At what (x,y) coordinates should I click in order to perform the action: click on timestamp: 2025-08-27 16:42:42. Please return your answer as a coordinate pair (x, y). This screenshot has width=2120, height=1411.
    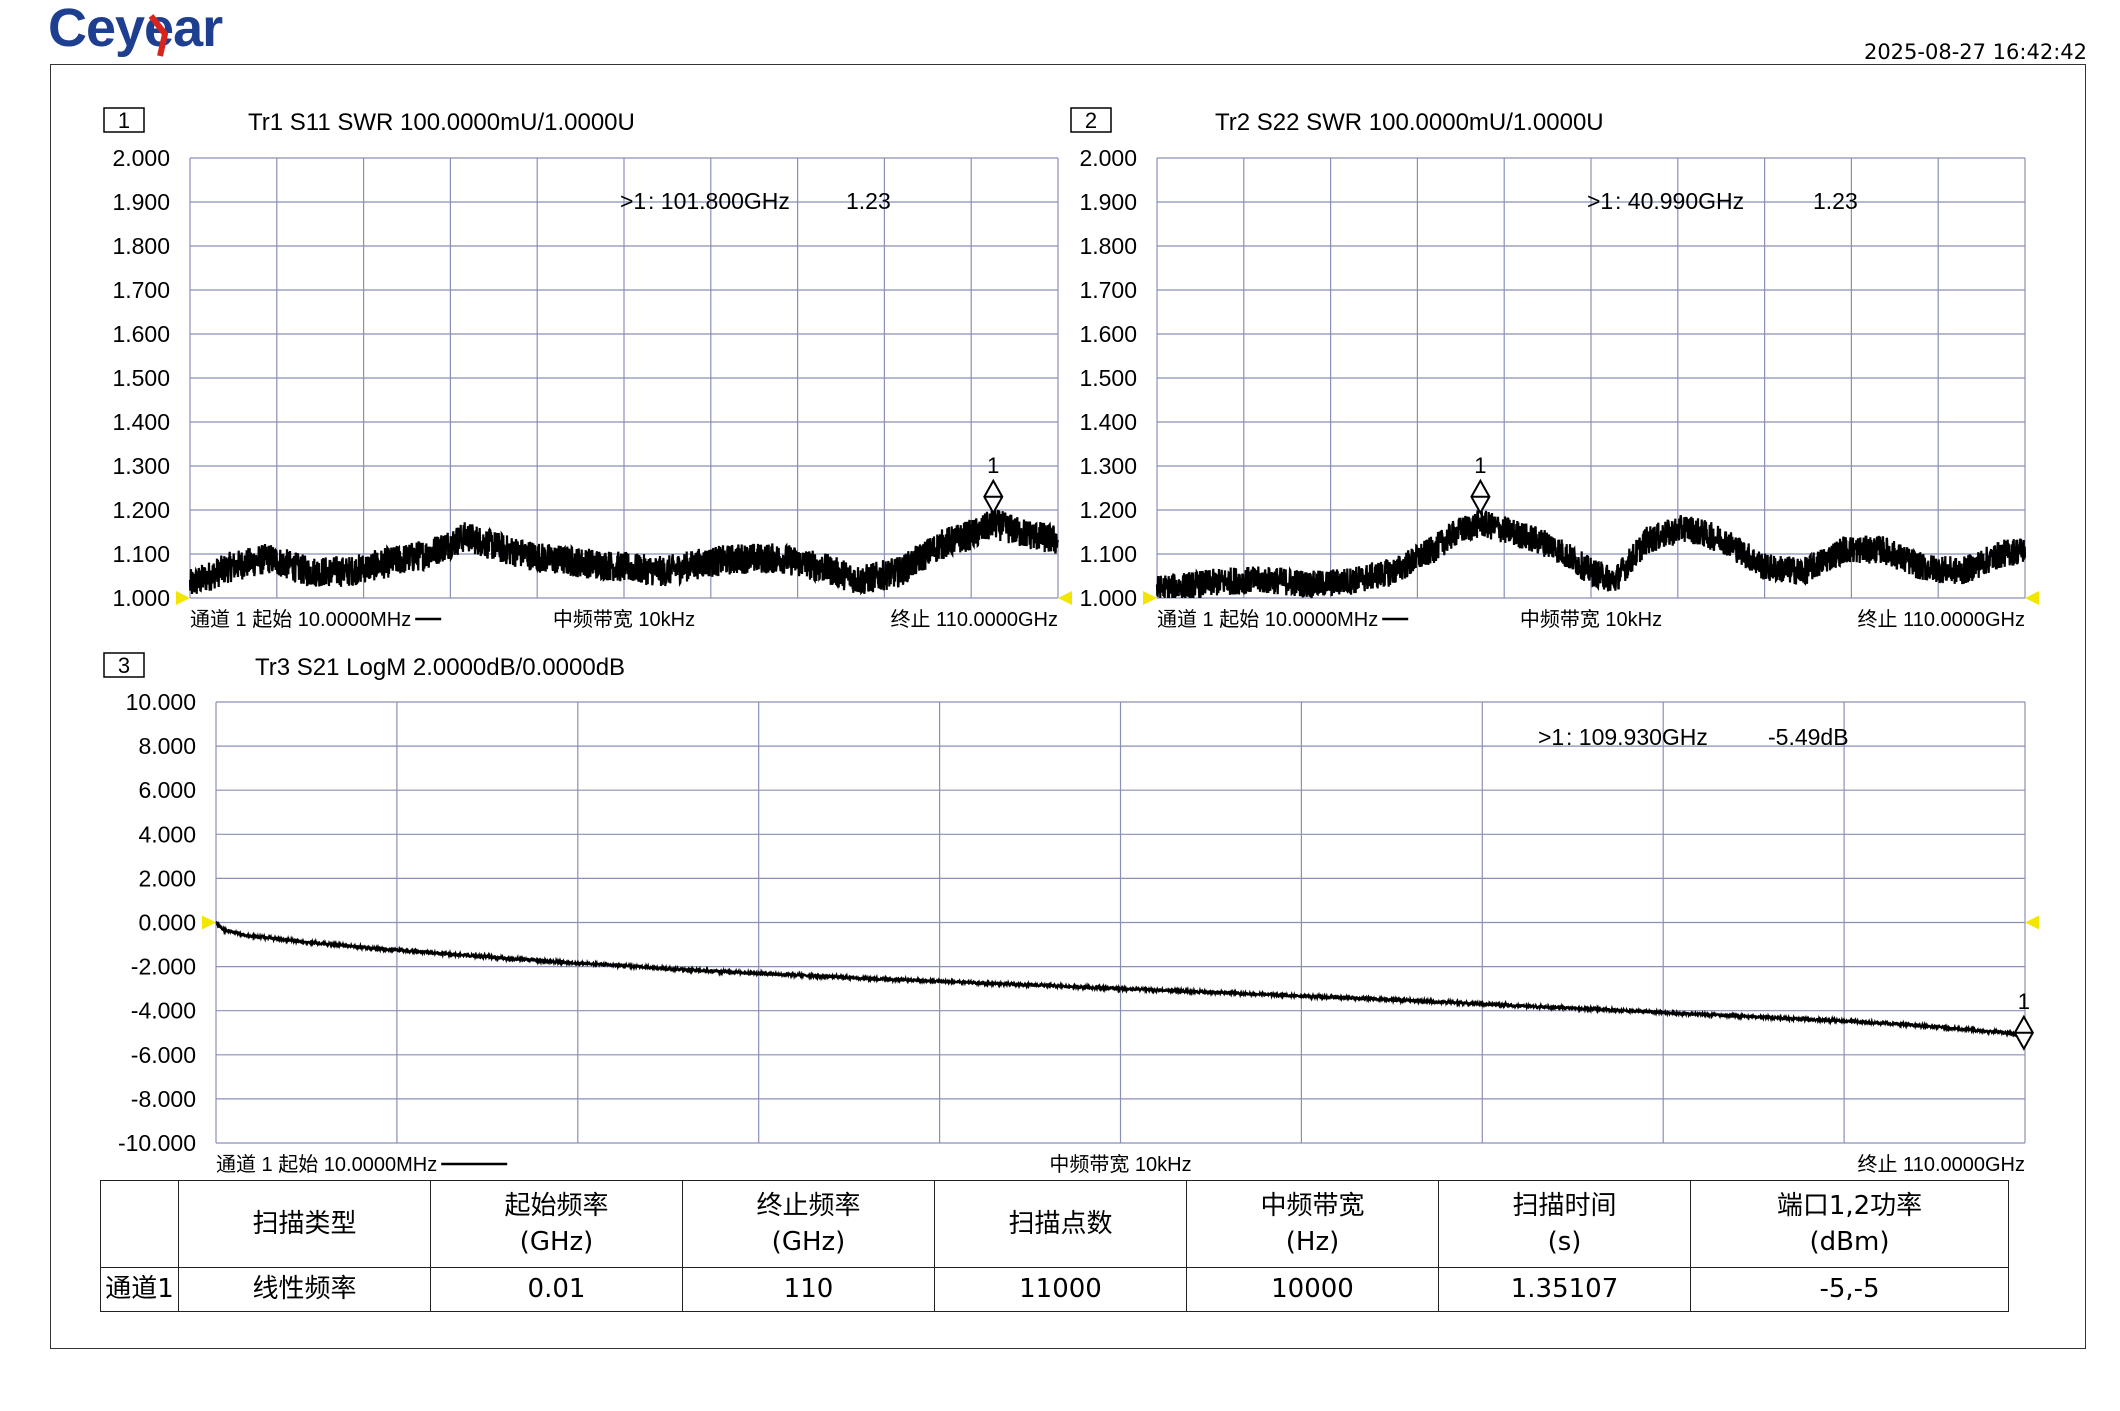
    Looking at the image, I should click on (1975, 52).